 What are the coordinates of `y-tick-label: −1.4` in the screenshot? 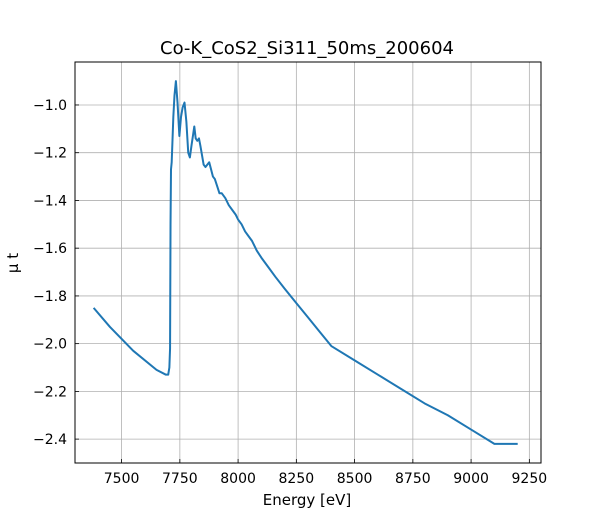 It's located at (50, 201).